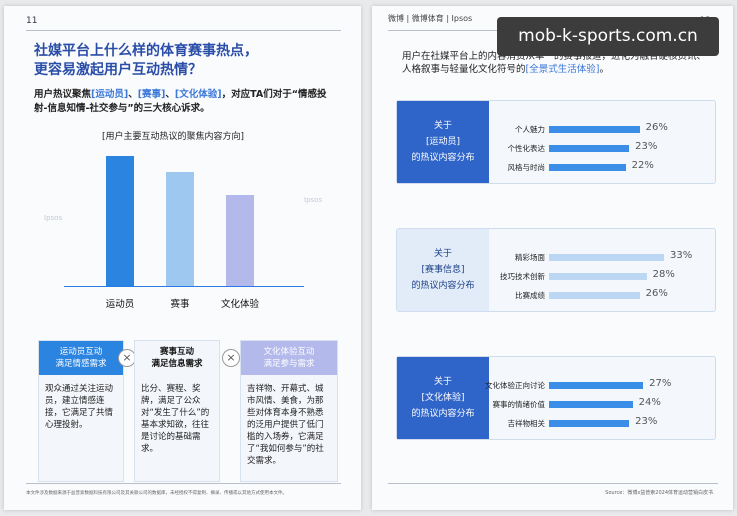 This screenshot has width=737, height=516. What do you see at coordinates (526, 167) in the screenshot?
I see `row-label: 风格与时尚` at bounding box center [526, 167].